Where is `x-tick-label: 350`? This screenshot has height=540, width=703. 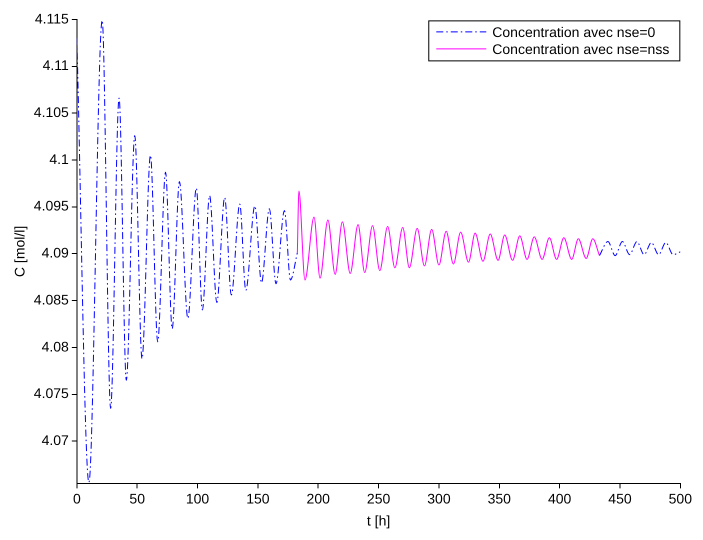 x-tick-label: 350 is located at coordinates (500, 498).